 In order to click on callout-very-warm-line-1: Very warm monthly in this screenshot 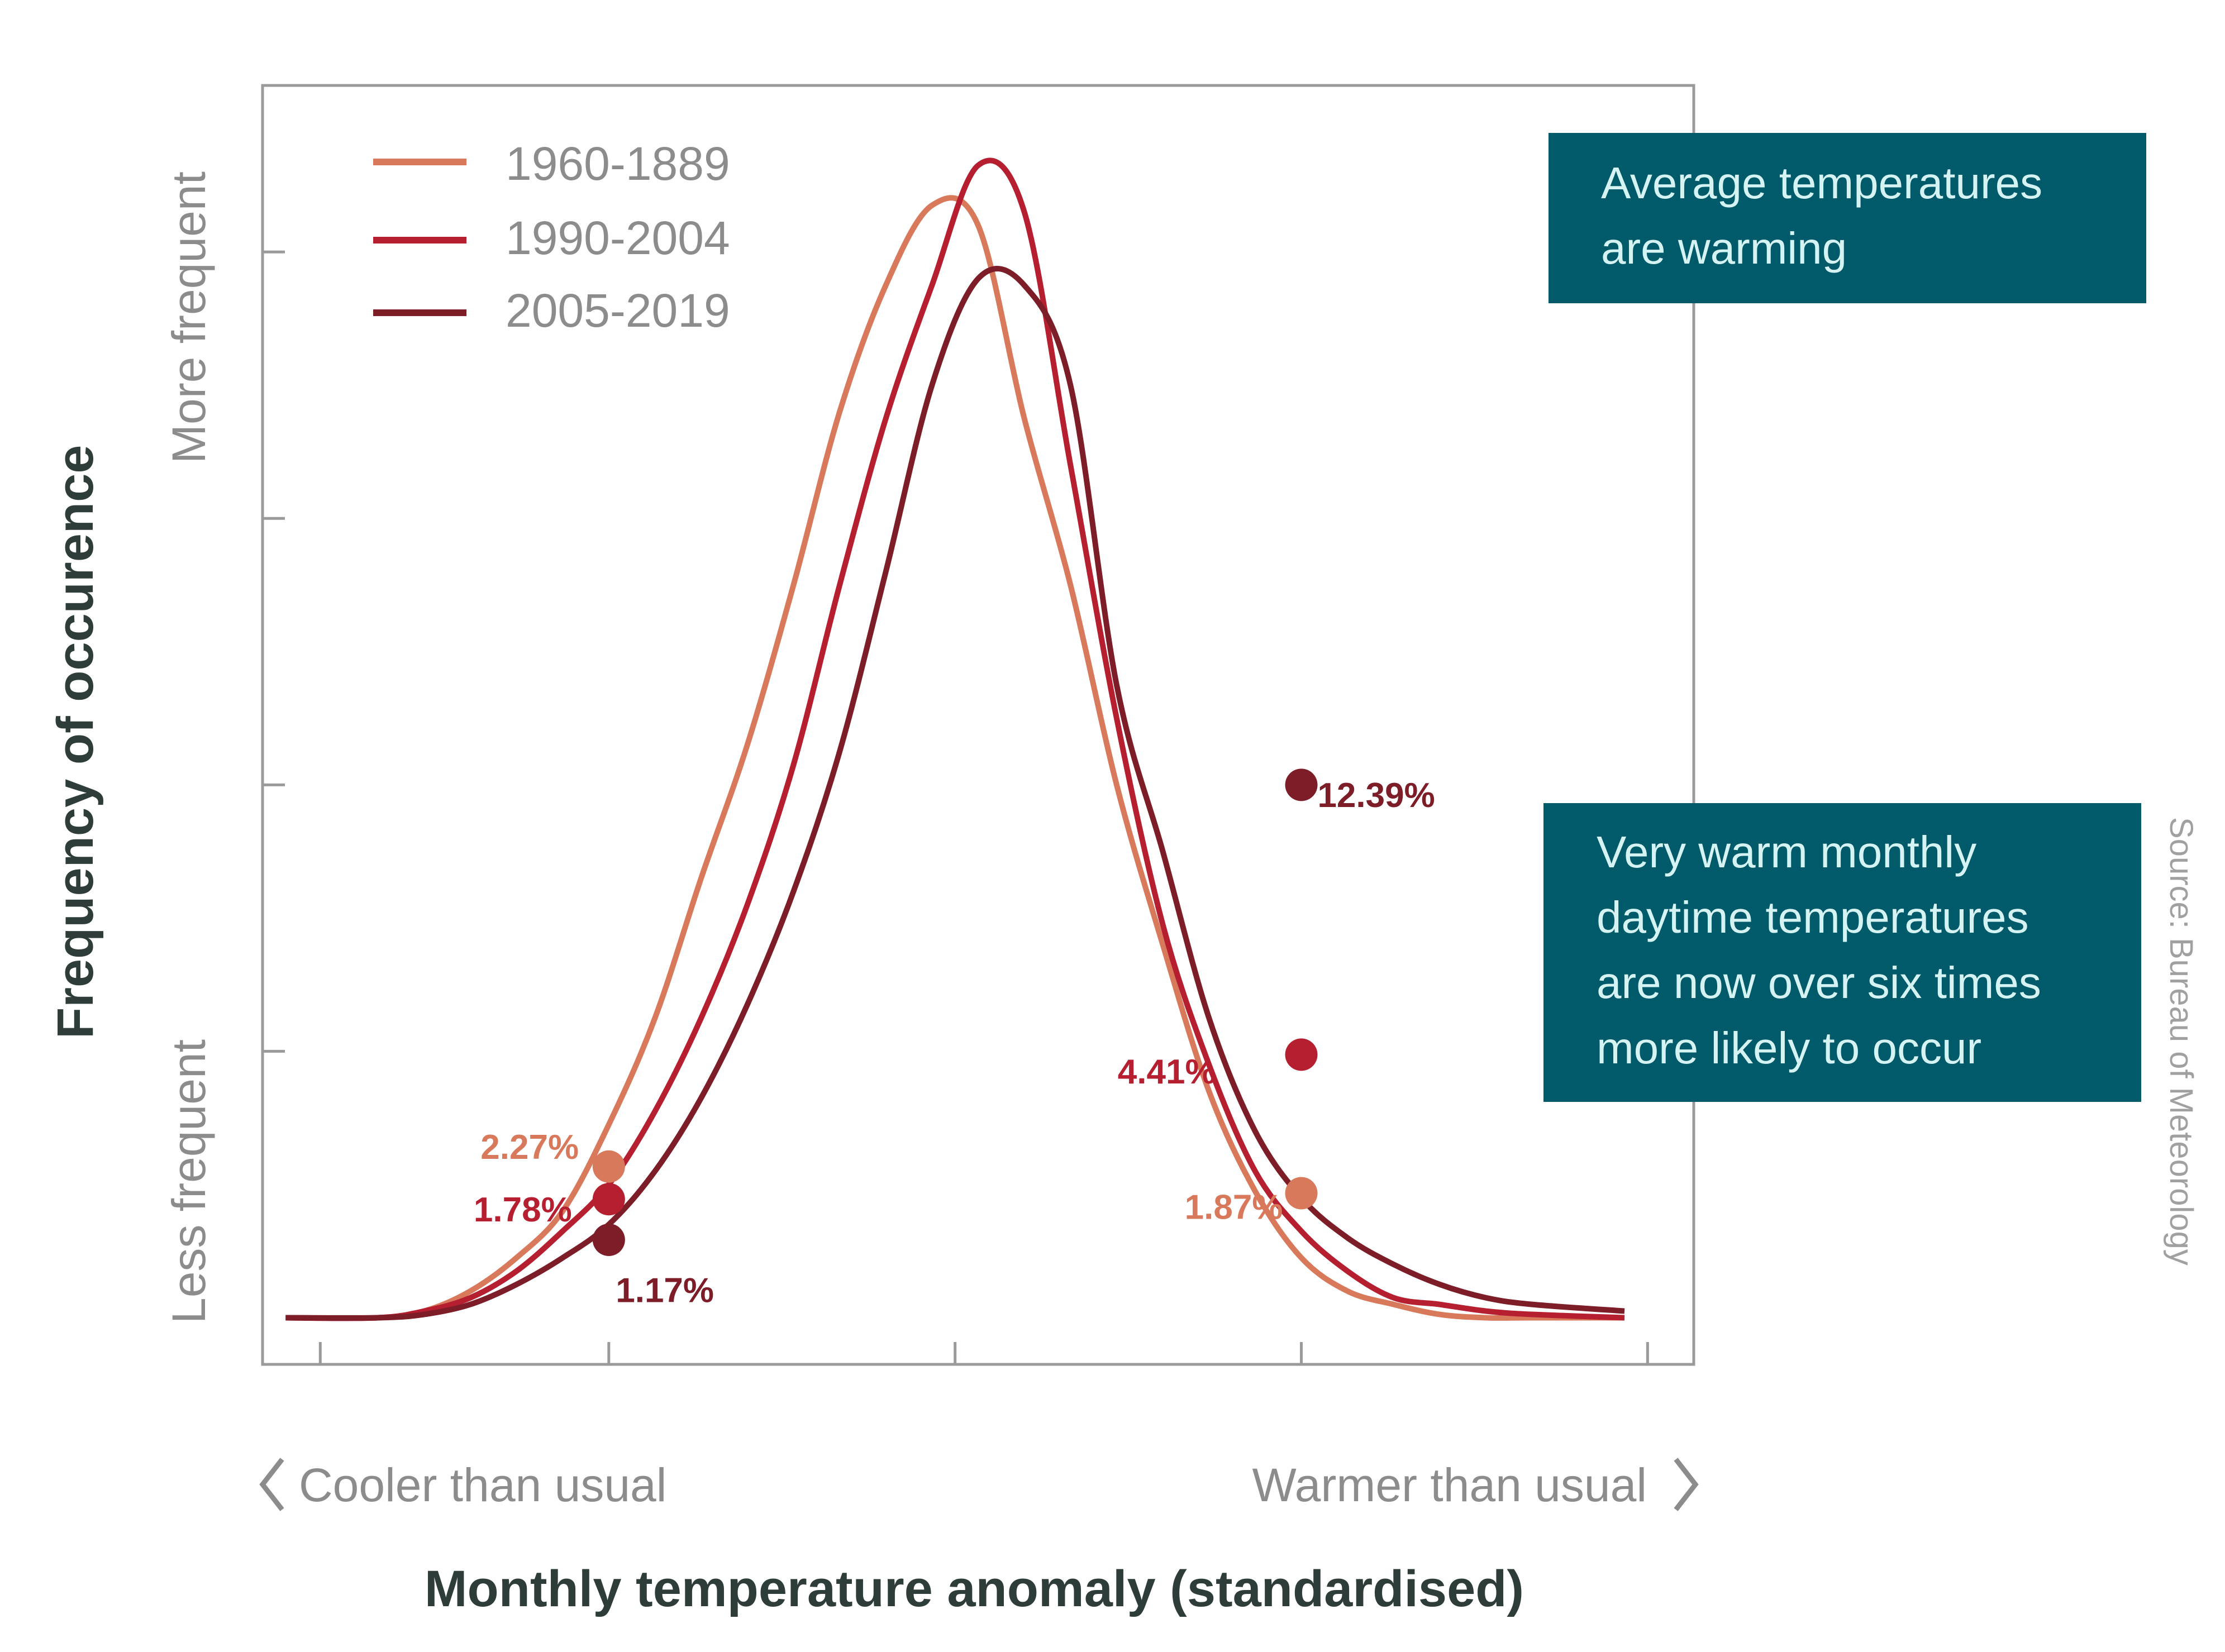, I will do `click(1786, 852)`.